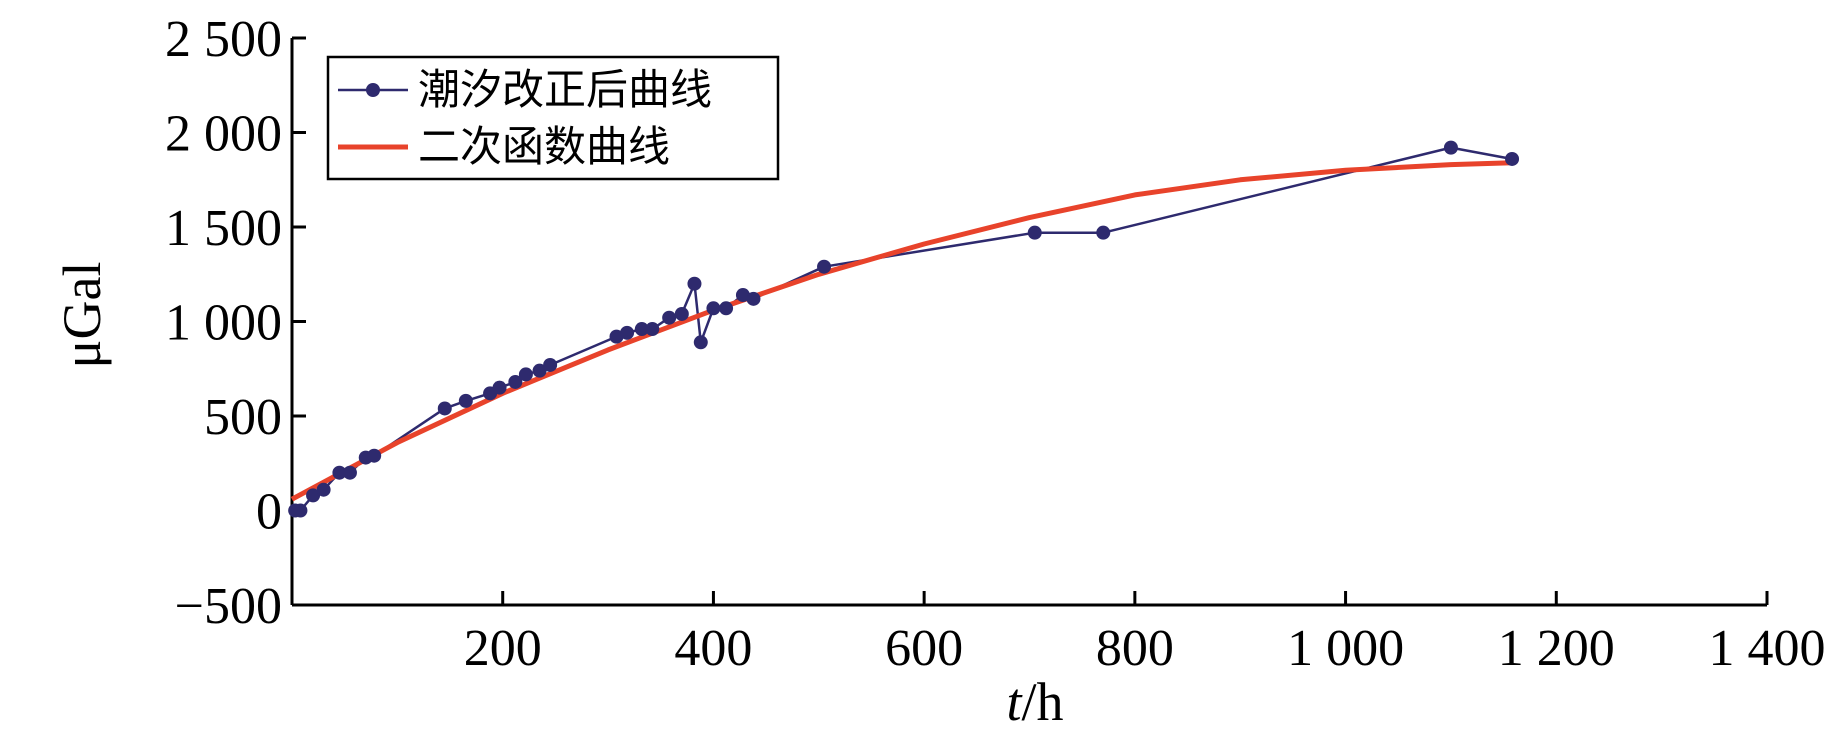 The height and width of the screenshot is (732, 1843). Describe the element at coordinates (544, 146) in the screenshot. I see `legend-label-quadratic: 二次函数曲线` at that location.